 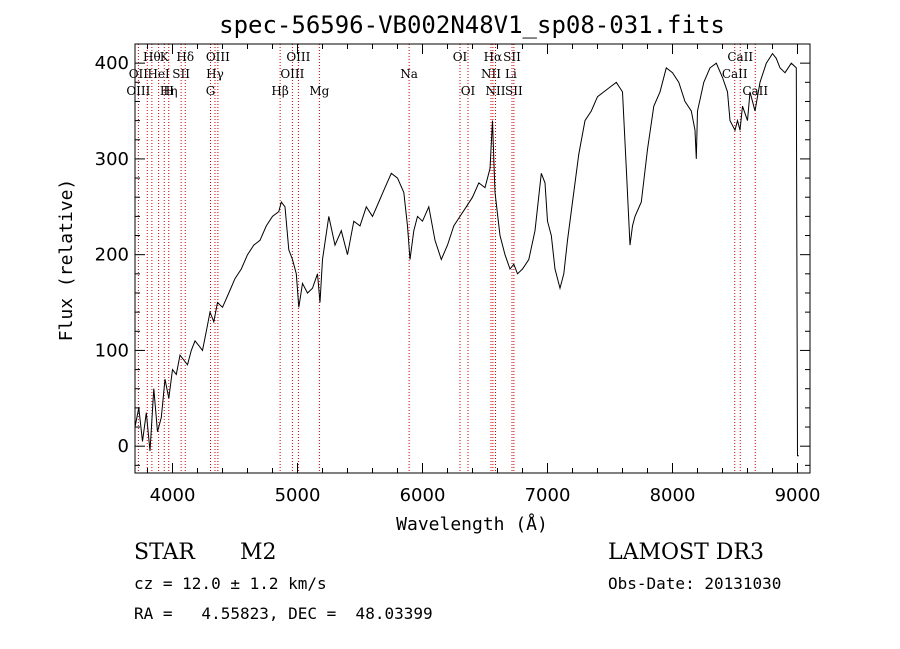 I want to click on line-label-19: Hα, so click(x=493, y=57).